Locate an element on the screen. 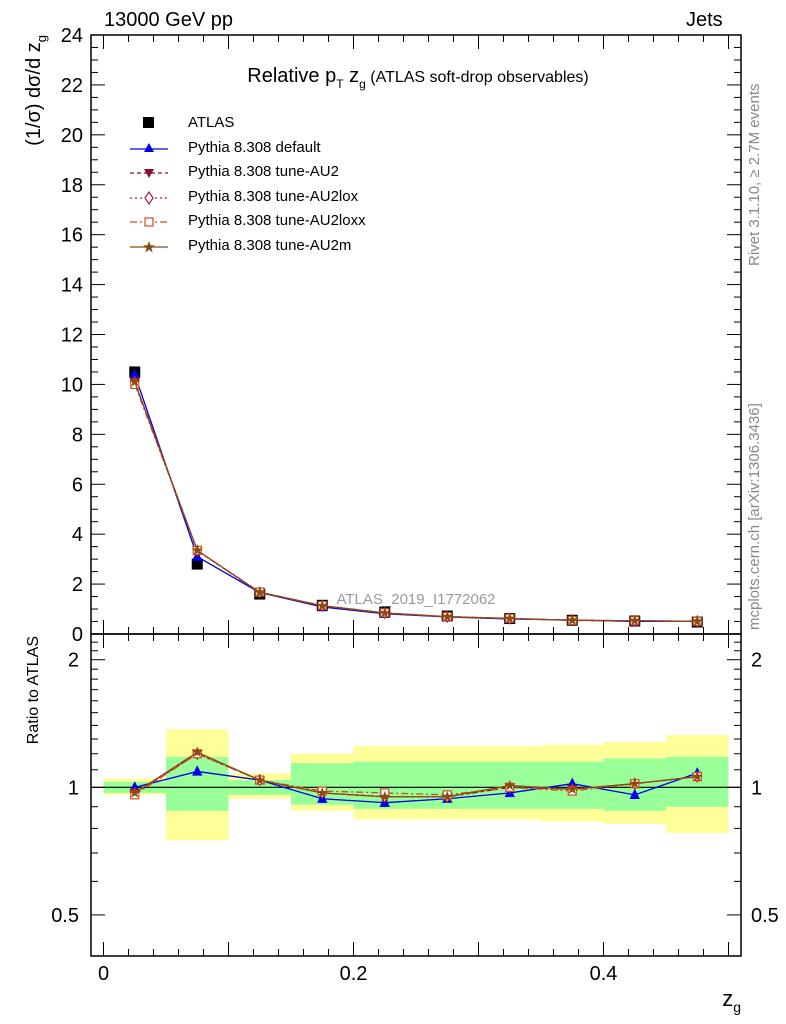 This screenshot has height=1024, width=786. y-axis-label: (1/σ) dσ/d zg is located at coordinates (36, 90).